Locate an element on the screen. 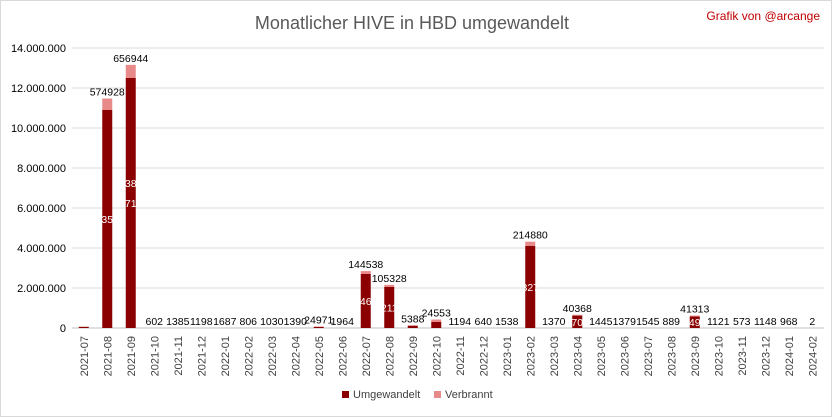  x-tick-label: 2023-04 is located at coordinates (578, 356).